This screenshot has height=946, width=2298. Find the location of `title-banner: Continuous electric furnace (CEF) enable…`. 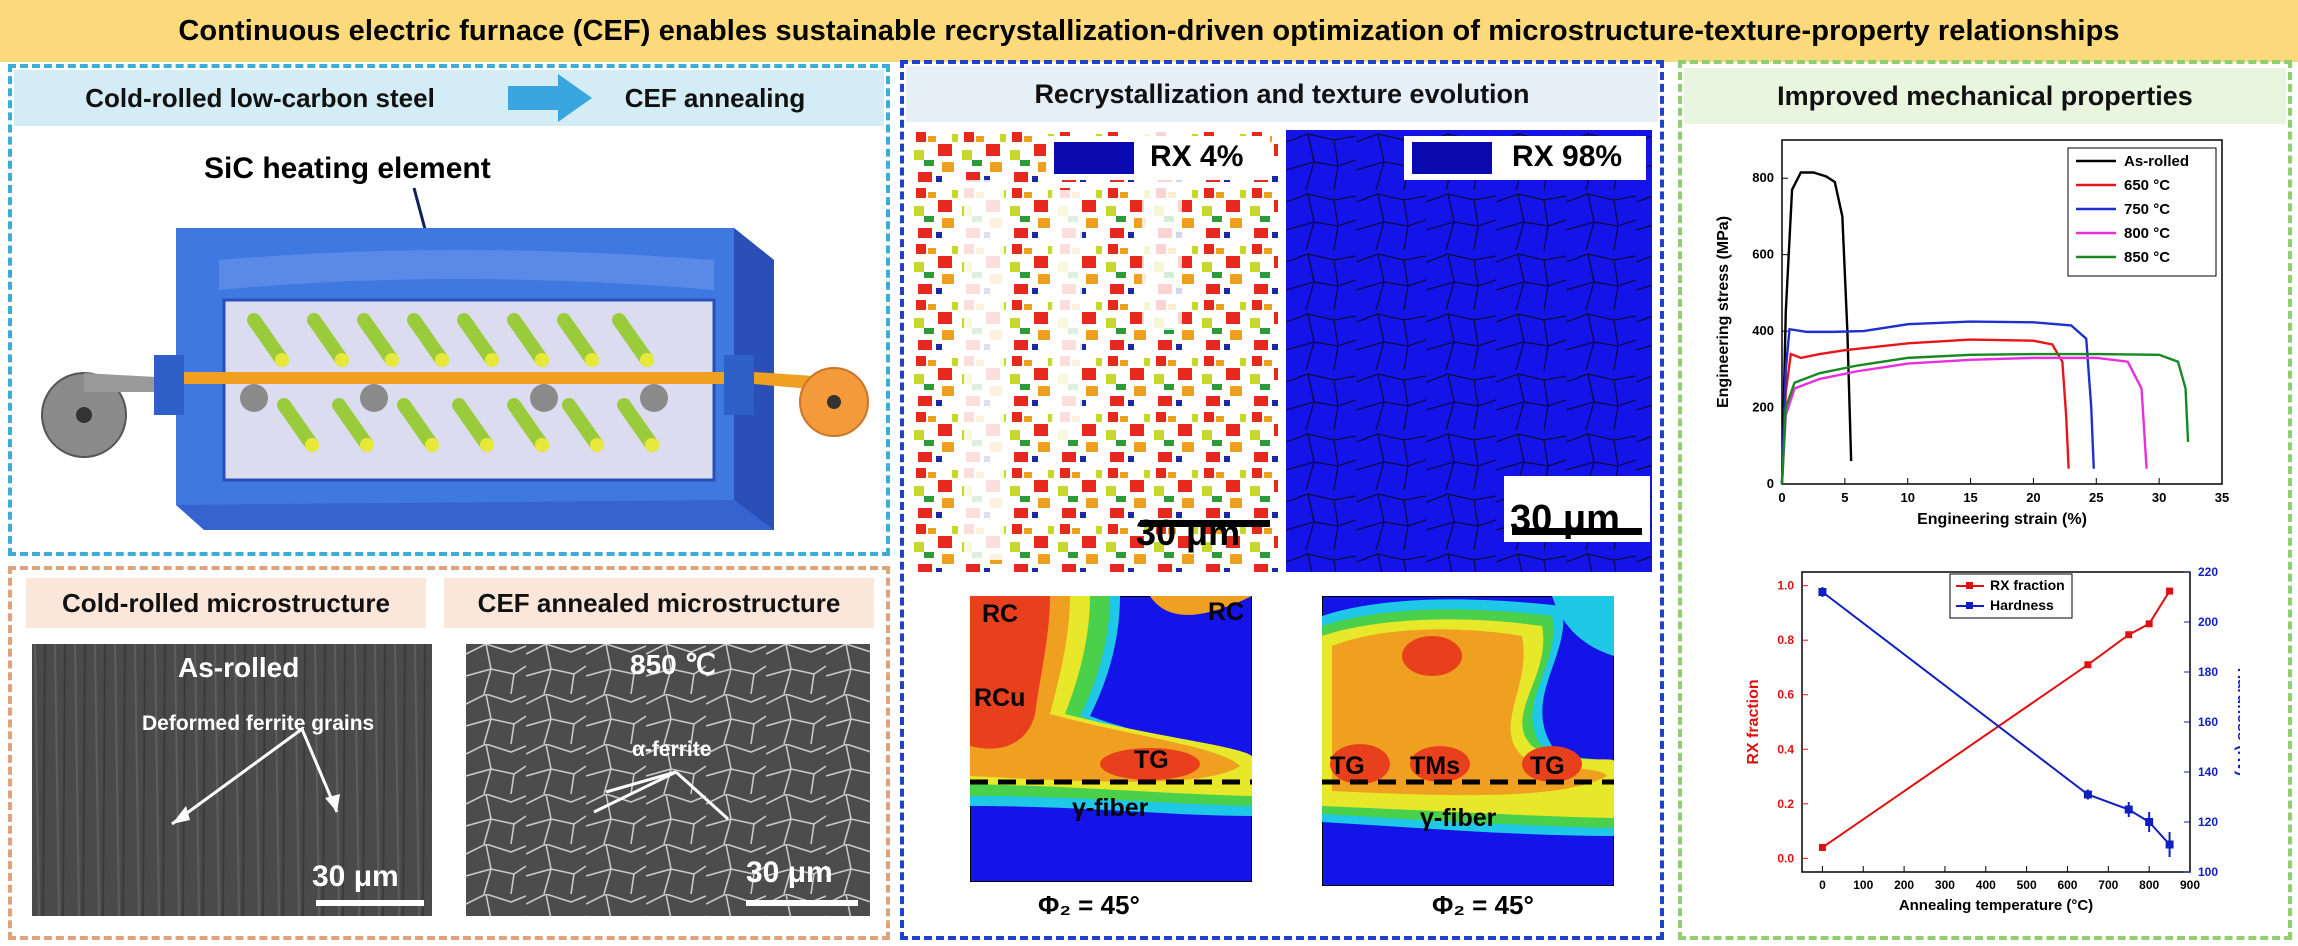

title-banner: Continuous electric furnace (CEF) enable… is located at coordinates (1149, 31).